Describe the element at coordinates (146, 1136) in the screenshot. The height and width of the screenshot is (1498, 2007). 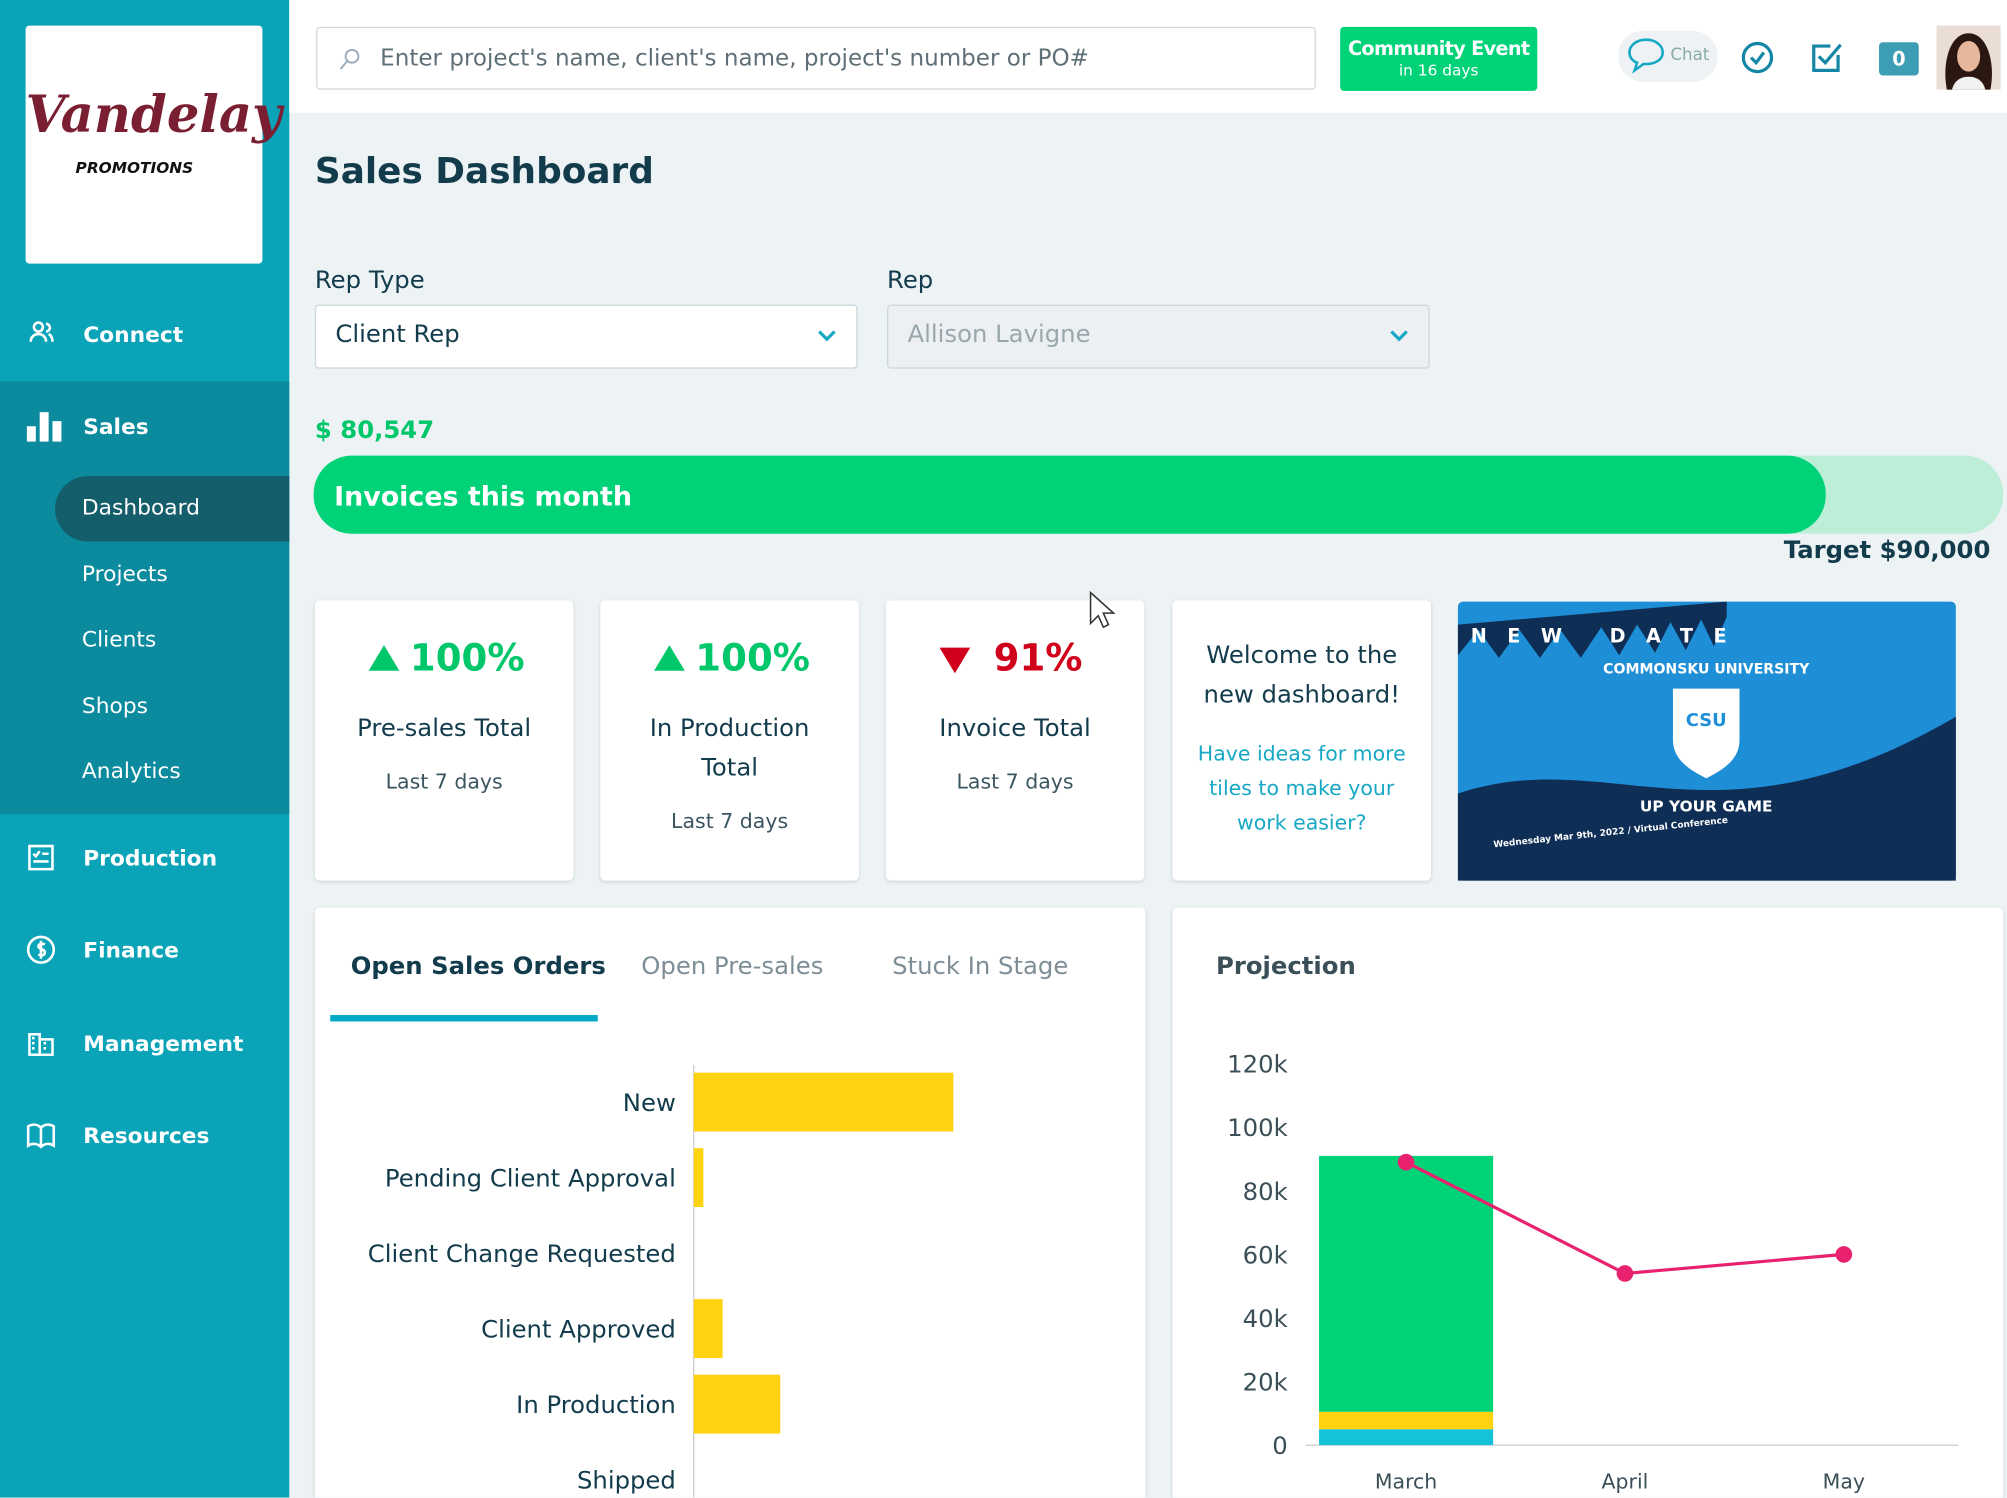
I see `nav-item: Resources` at that location.